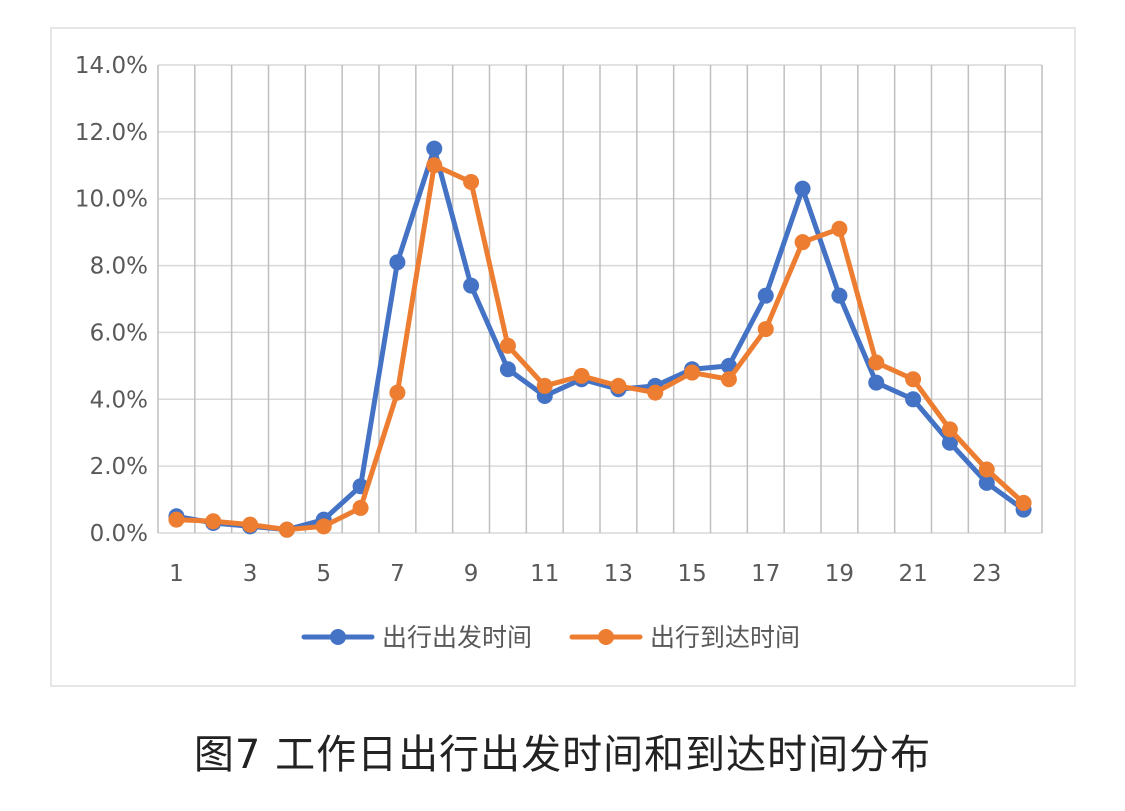 The image size is (1125, 811). Describe the element at coordinates (119, 400) in the screenshot. I see `y-tick-label: 4.0%` at that location.